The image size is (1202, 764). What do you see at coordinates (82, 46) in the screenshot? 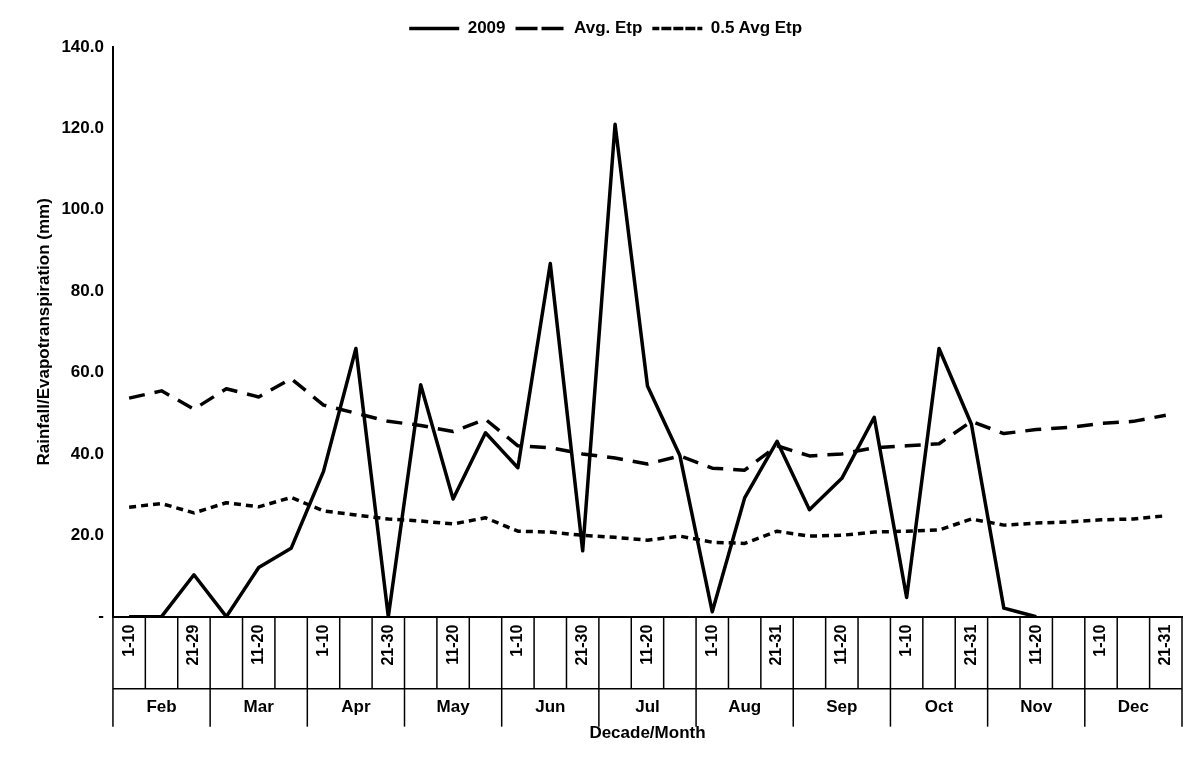
I see `y-tick-label: 140.0` at bounding box center [82, 46].